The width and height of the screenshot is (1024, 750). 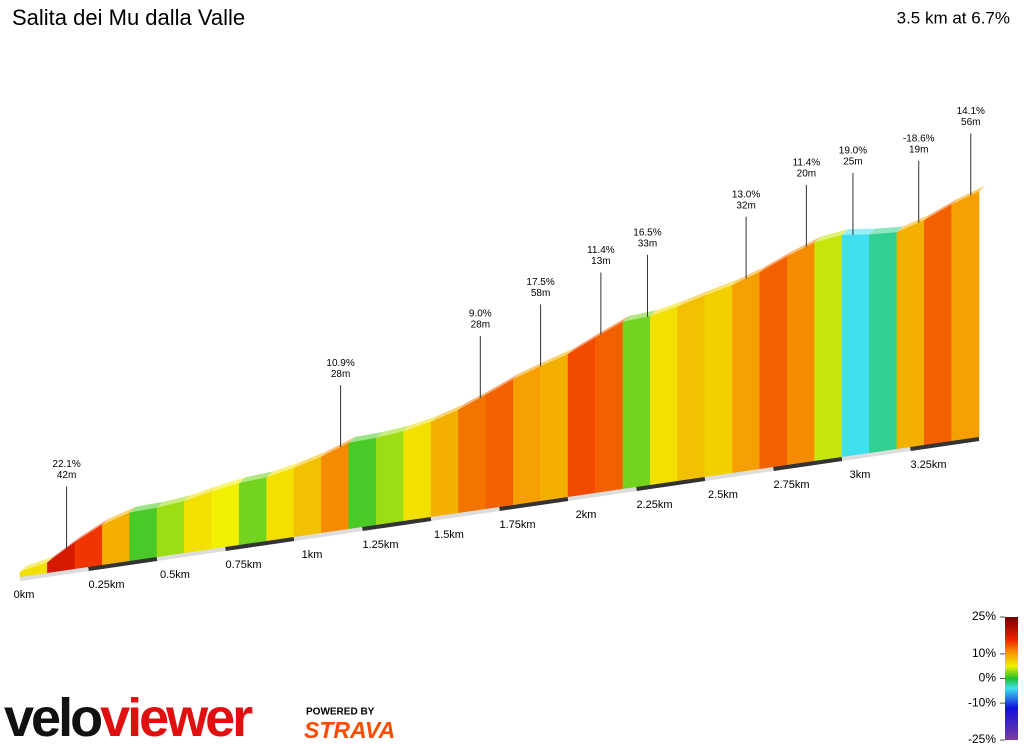 What do you see at coordinates (128, 17) in the screenshot?
I see `chart-title: Salita dei Mu dalla Valle` at bounding box center [128, 17].